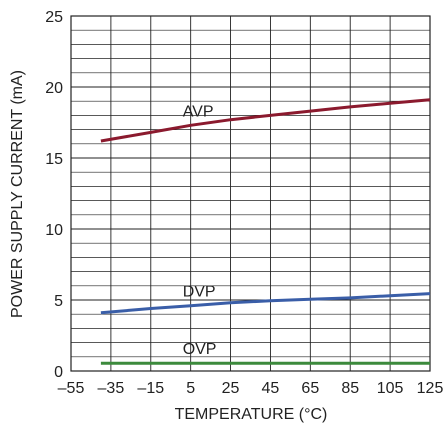 This screenshot has height=428, width=446. What do you see at coordinates (265, 120) in the screenshot?
I see `series-line-avp` at bounding box center [265, 120].